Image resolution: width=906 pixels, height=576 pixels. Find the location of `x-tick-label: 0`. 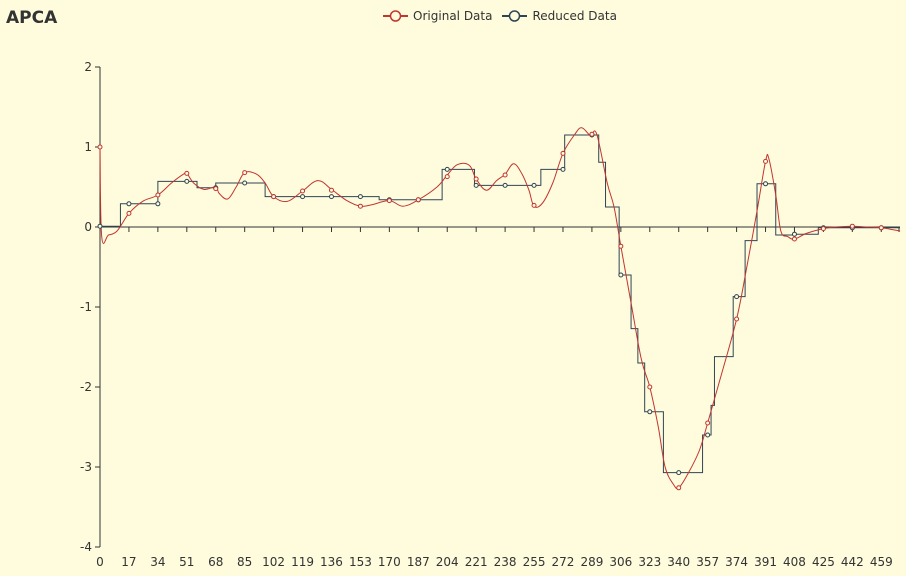

x-tick-label: 0 is located at coordinates (100, 562).